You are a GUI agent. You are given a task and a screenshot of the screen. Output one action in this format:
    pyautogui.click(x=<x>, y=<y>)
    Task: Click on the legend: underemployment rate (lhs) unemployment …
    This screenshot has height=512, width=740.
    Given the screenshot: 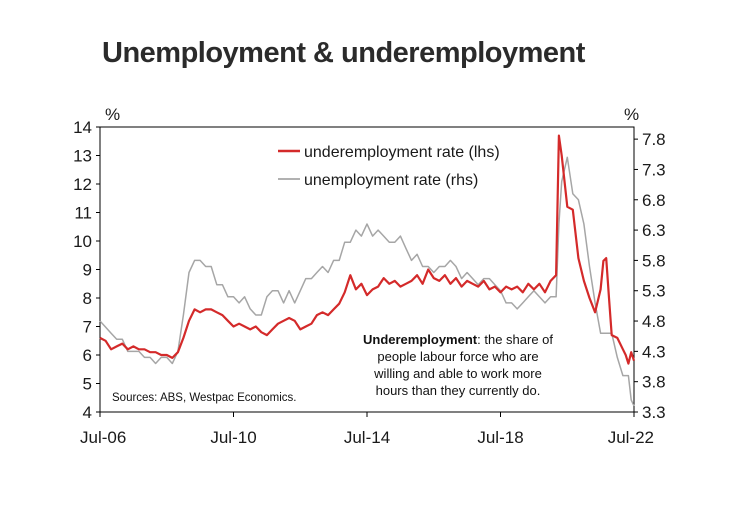 What is the action you would take?
    pyautogui.click(x=389, y=166)
    